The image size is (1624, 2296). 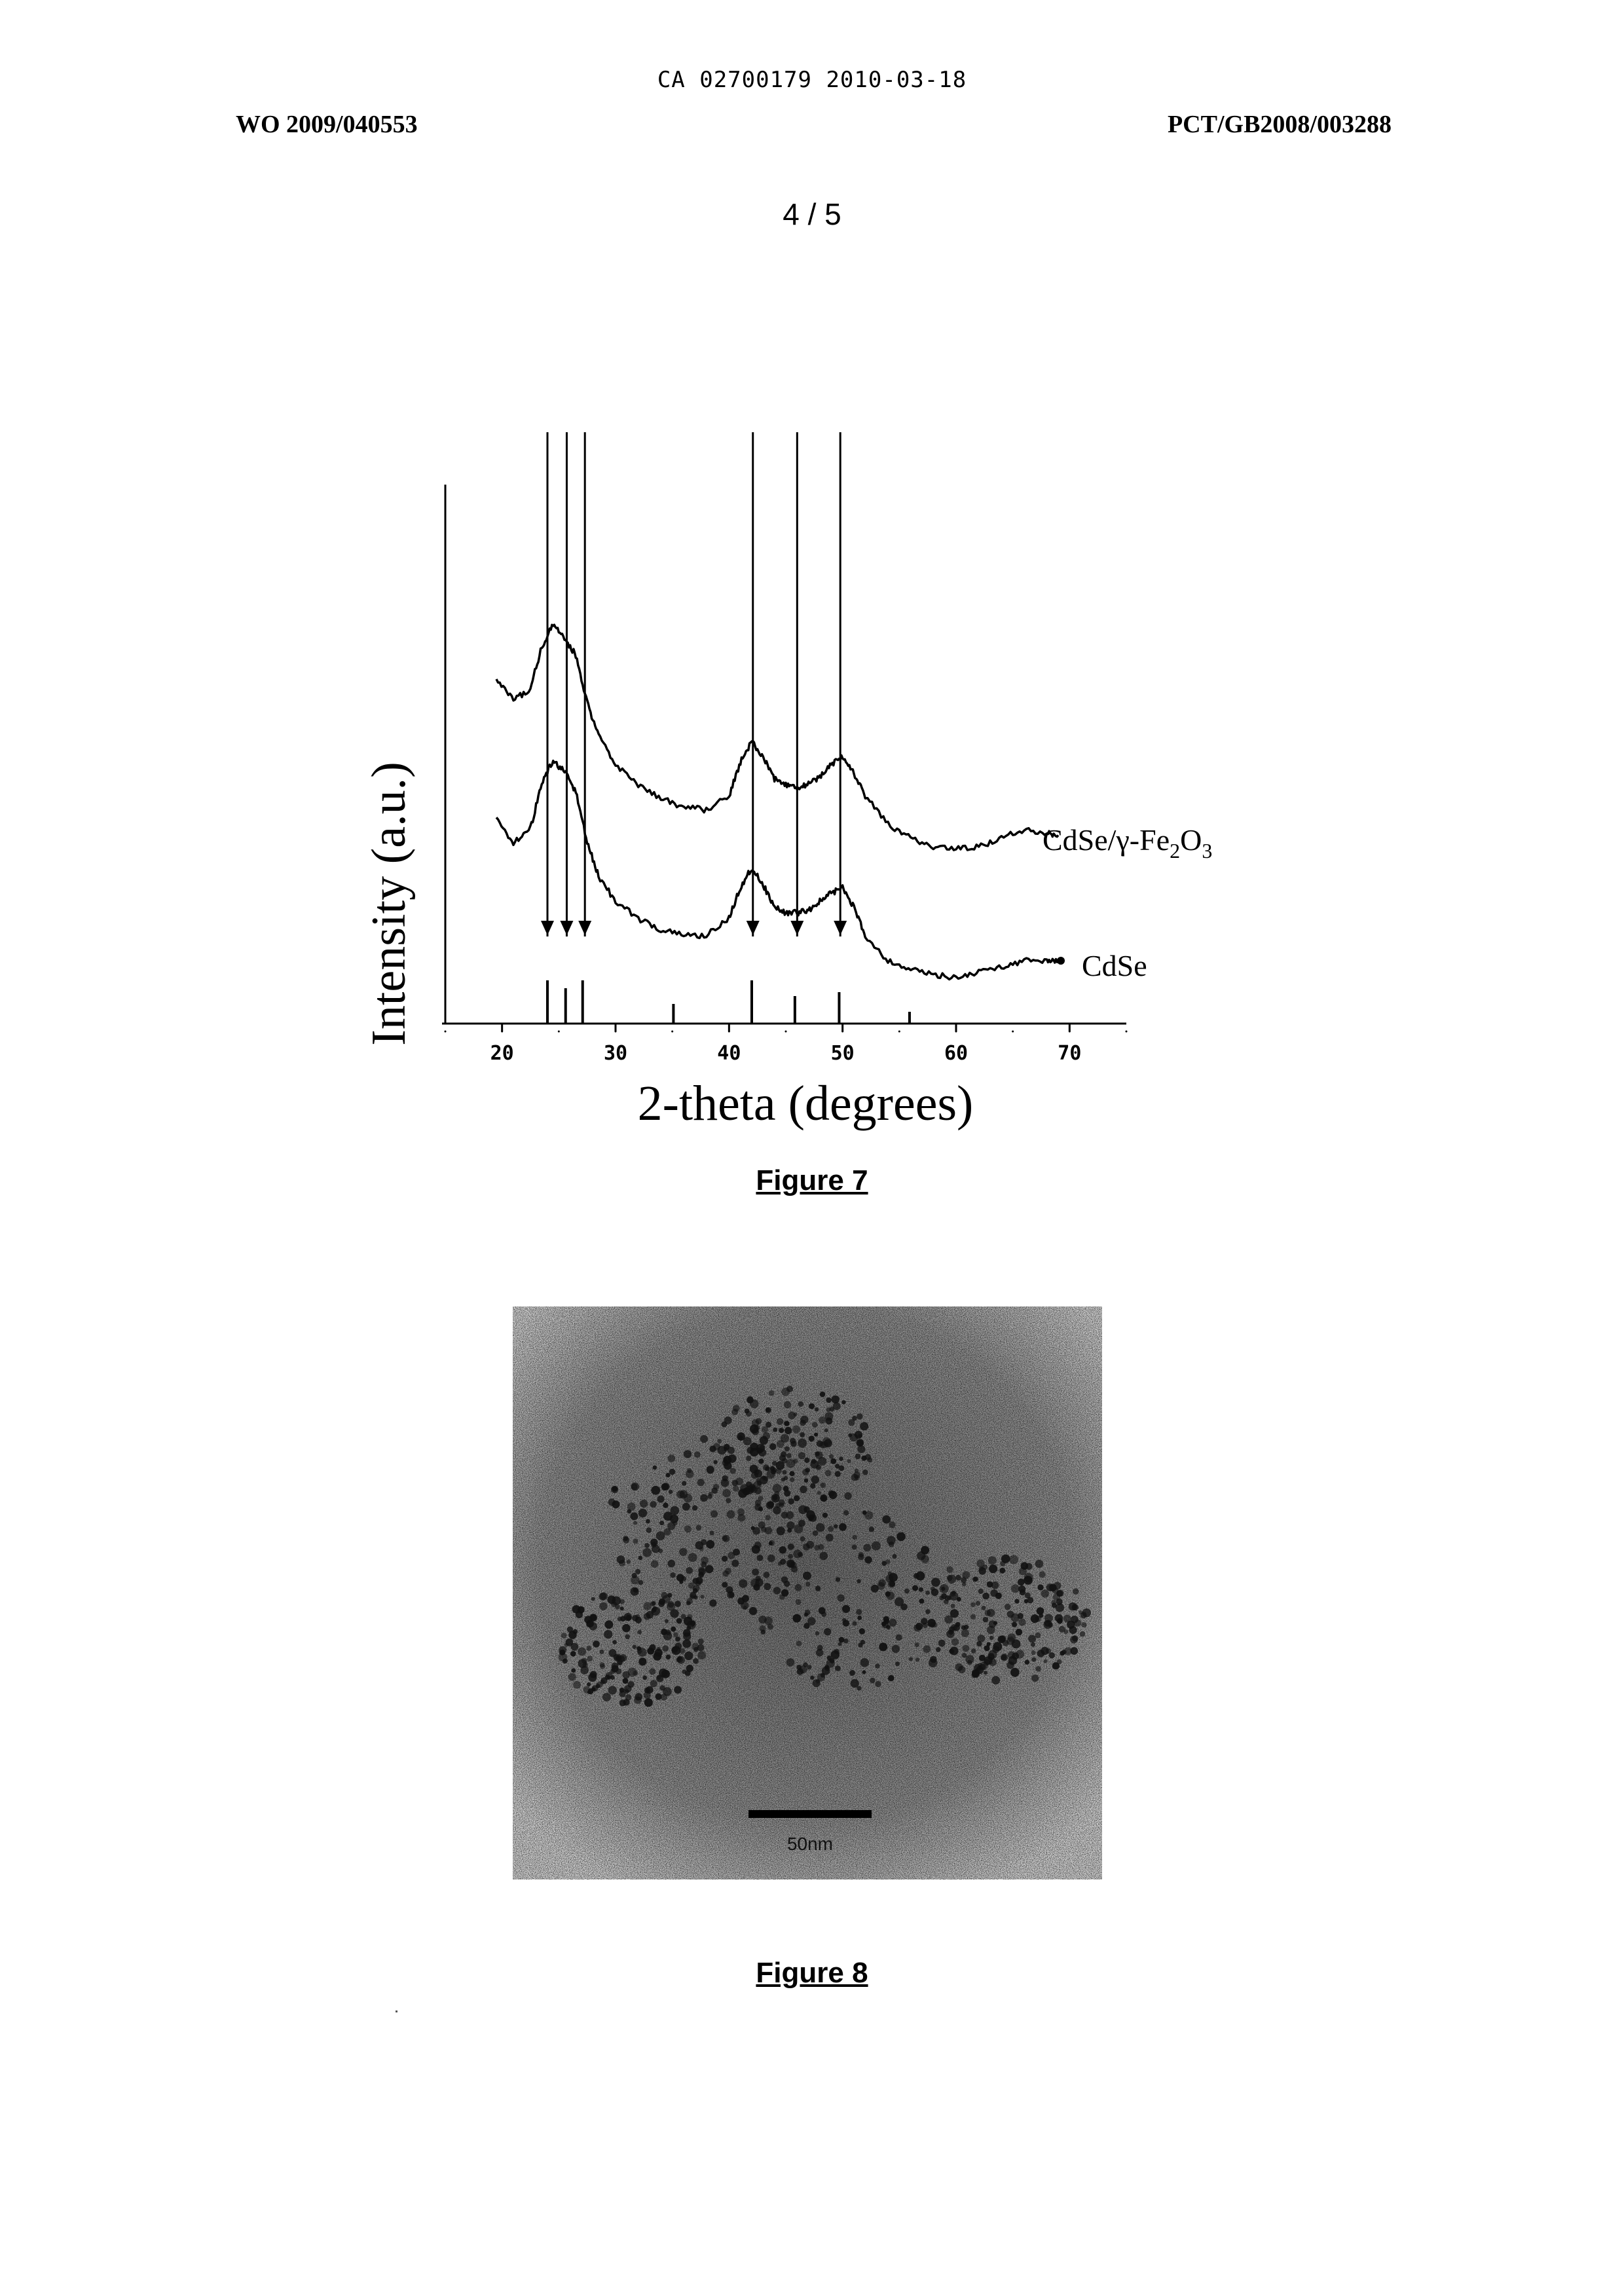 What do you see at coordinates (1061, 961) in the screenshot?
I see `series-end-marker` at bounding box center [1061, 961].